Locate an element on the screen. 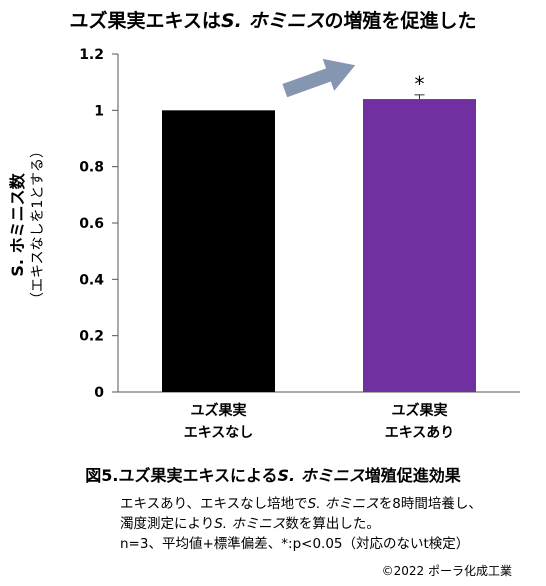 This screenshot has width=546, height=586. figure-title-prefix: 図5.ユズ果実エキスによる is located at coordinates (181, 475).